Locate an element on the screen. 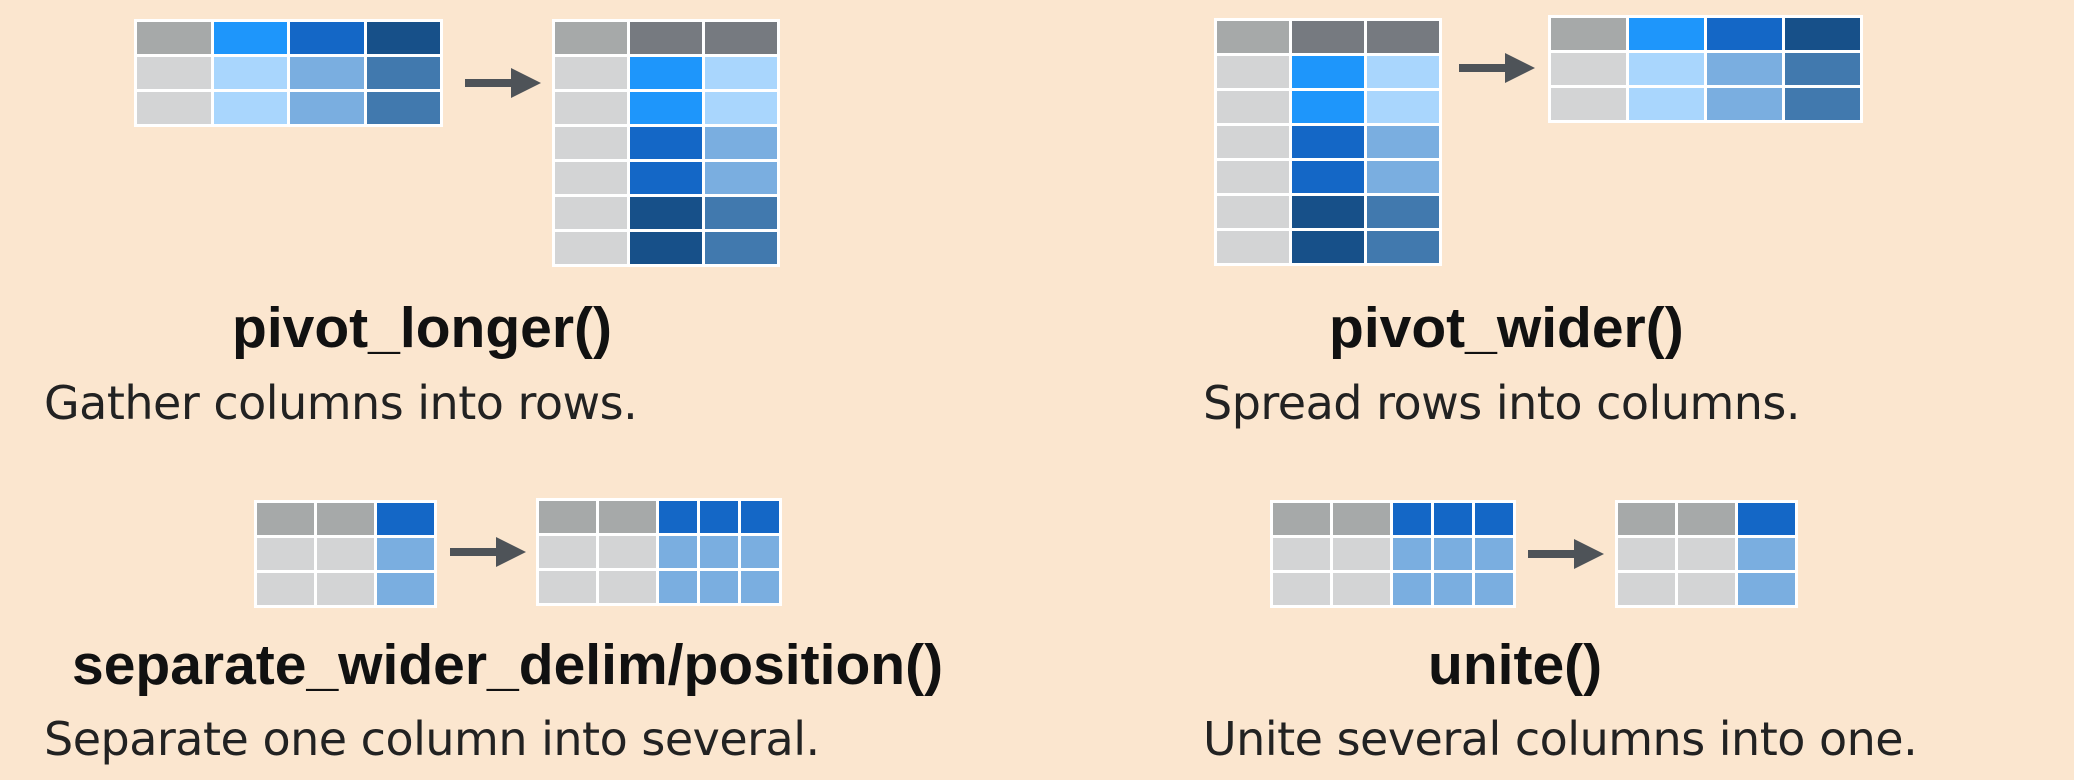 The height and width of the screenshot is (780, 2074). unite-before-table is located at coordinates (1393, 554).